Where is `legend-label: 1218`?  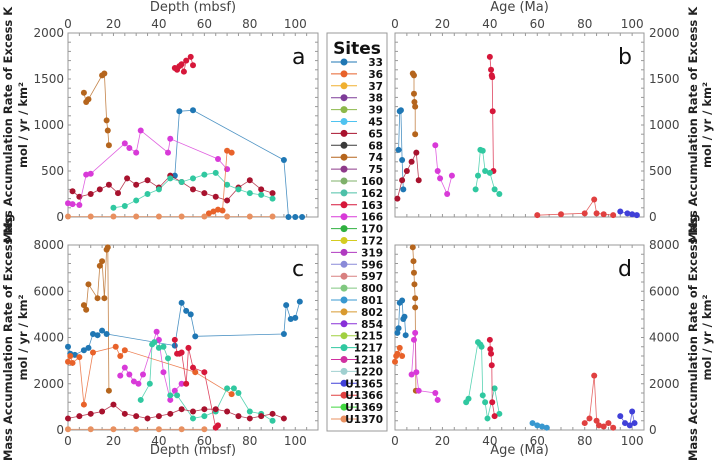
legend-label: 1218 is located at coordinates (368, 361).